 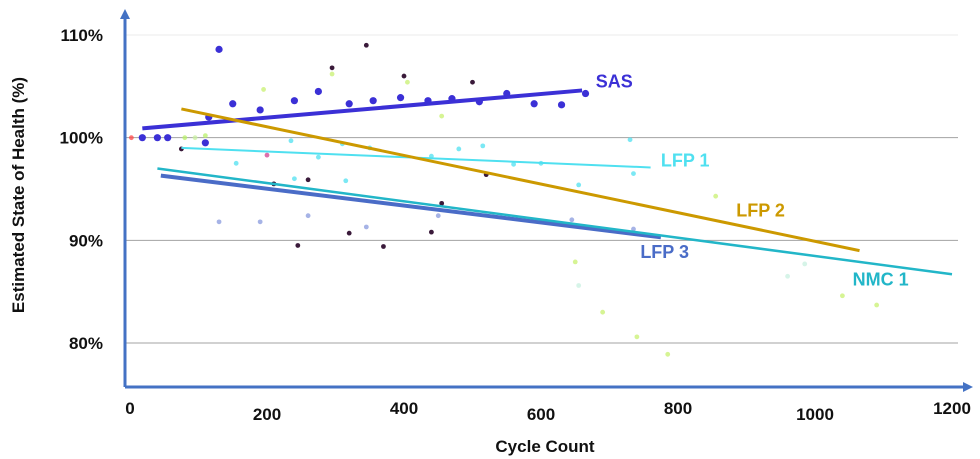 What do you see at coordinates (760, 211) in the screenshot?
I see `series-label-lfp-2: LFP 2` at bounding box center [760, 211].